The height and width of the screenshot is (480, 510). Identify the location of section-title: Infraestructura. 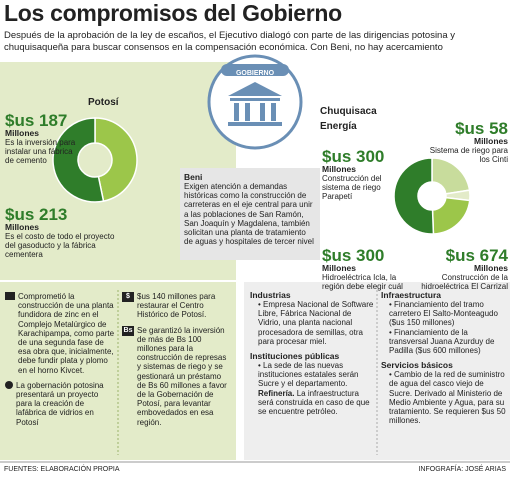
(411, 295).